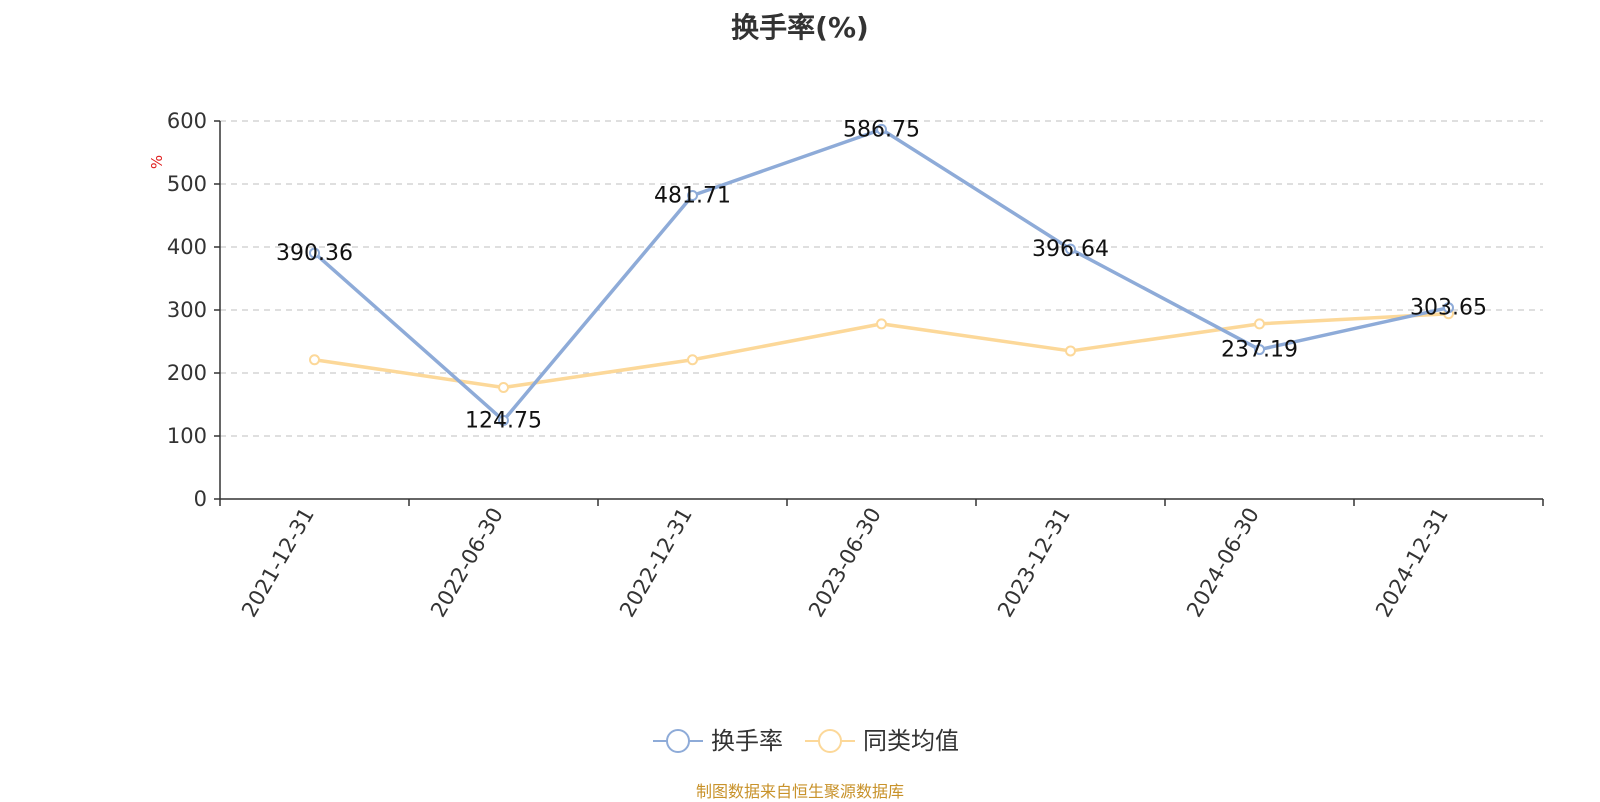  I want to click on data-label: 481.71, so click(692, 196).